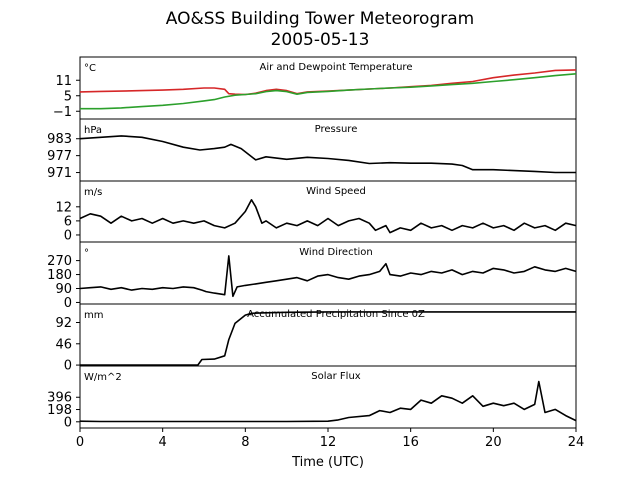 The height and width of the screenshot is (480, 640). What do you see at coordinates (59, 139) in the screenshot?
I see `y-tick-label: 983` at bounding box center [59, 139].